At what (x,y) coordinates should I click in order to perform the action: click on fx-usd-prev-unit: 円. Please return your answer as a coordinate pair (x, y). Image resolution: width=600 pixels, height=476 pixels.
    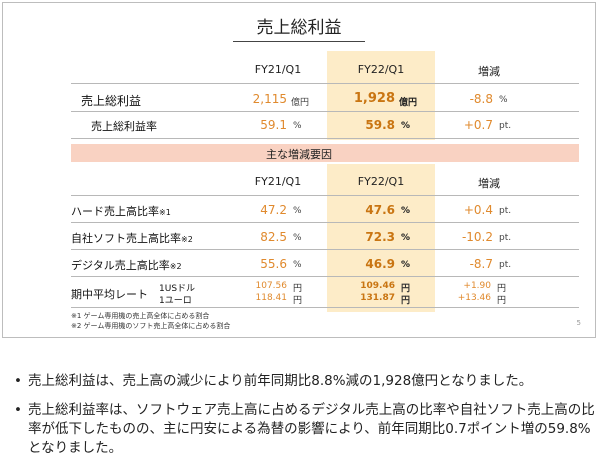
    Looking at the image, I should click on (298, 289).